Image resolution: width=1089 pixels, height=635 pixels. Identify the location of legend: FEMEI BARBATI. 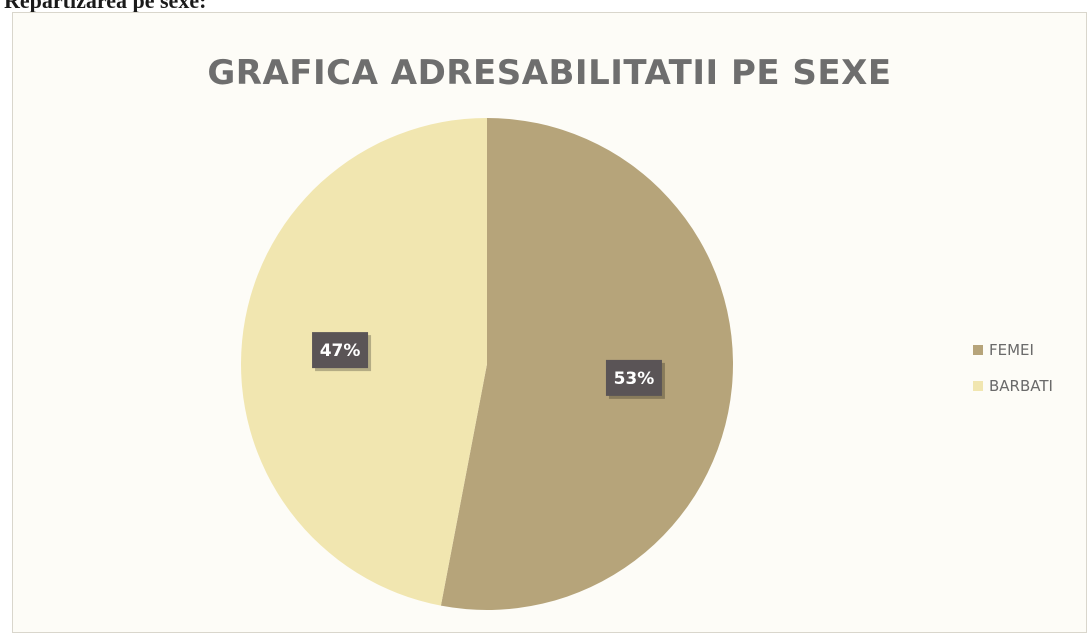
(1013, 368).